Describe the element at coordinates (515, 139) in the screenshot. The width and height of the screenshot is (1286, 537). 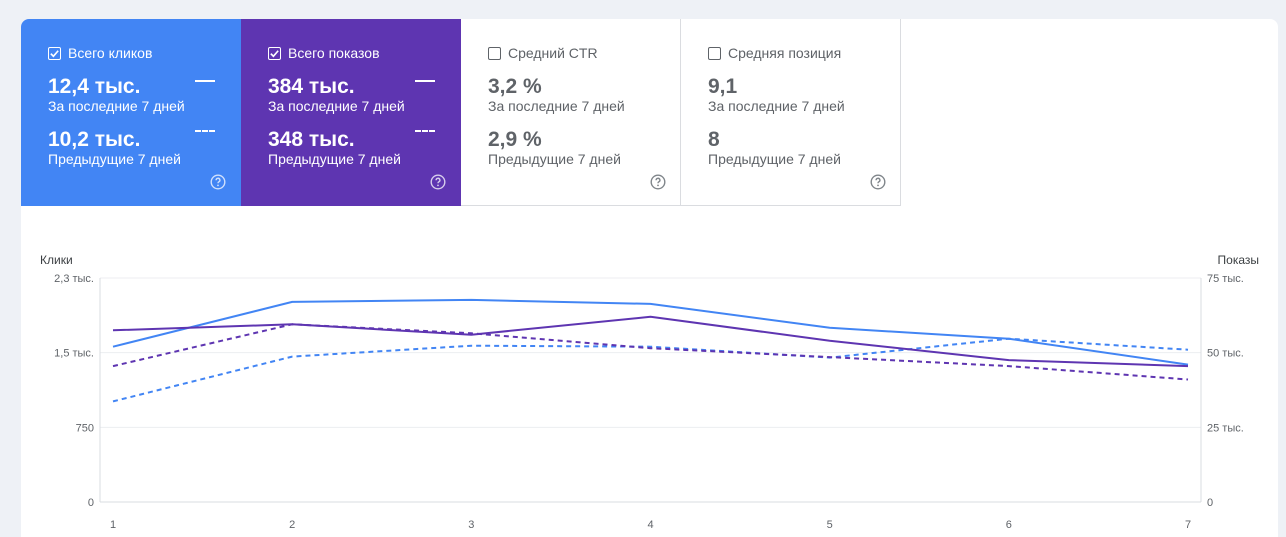
I see `metric-previous-value: 2,9 %` at that location.